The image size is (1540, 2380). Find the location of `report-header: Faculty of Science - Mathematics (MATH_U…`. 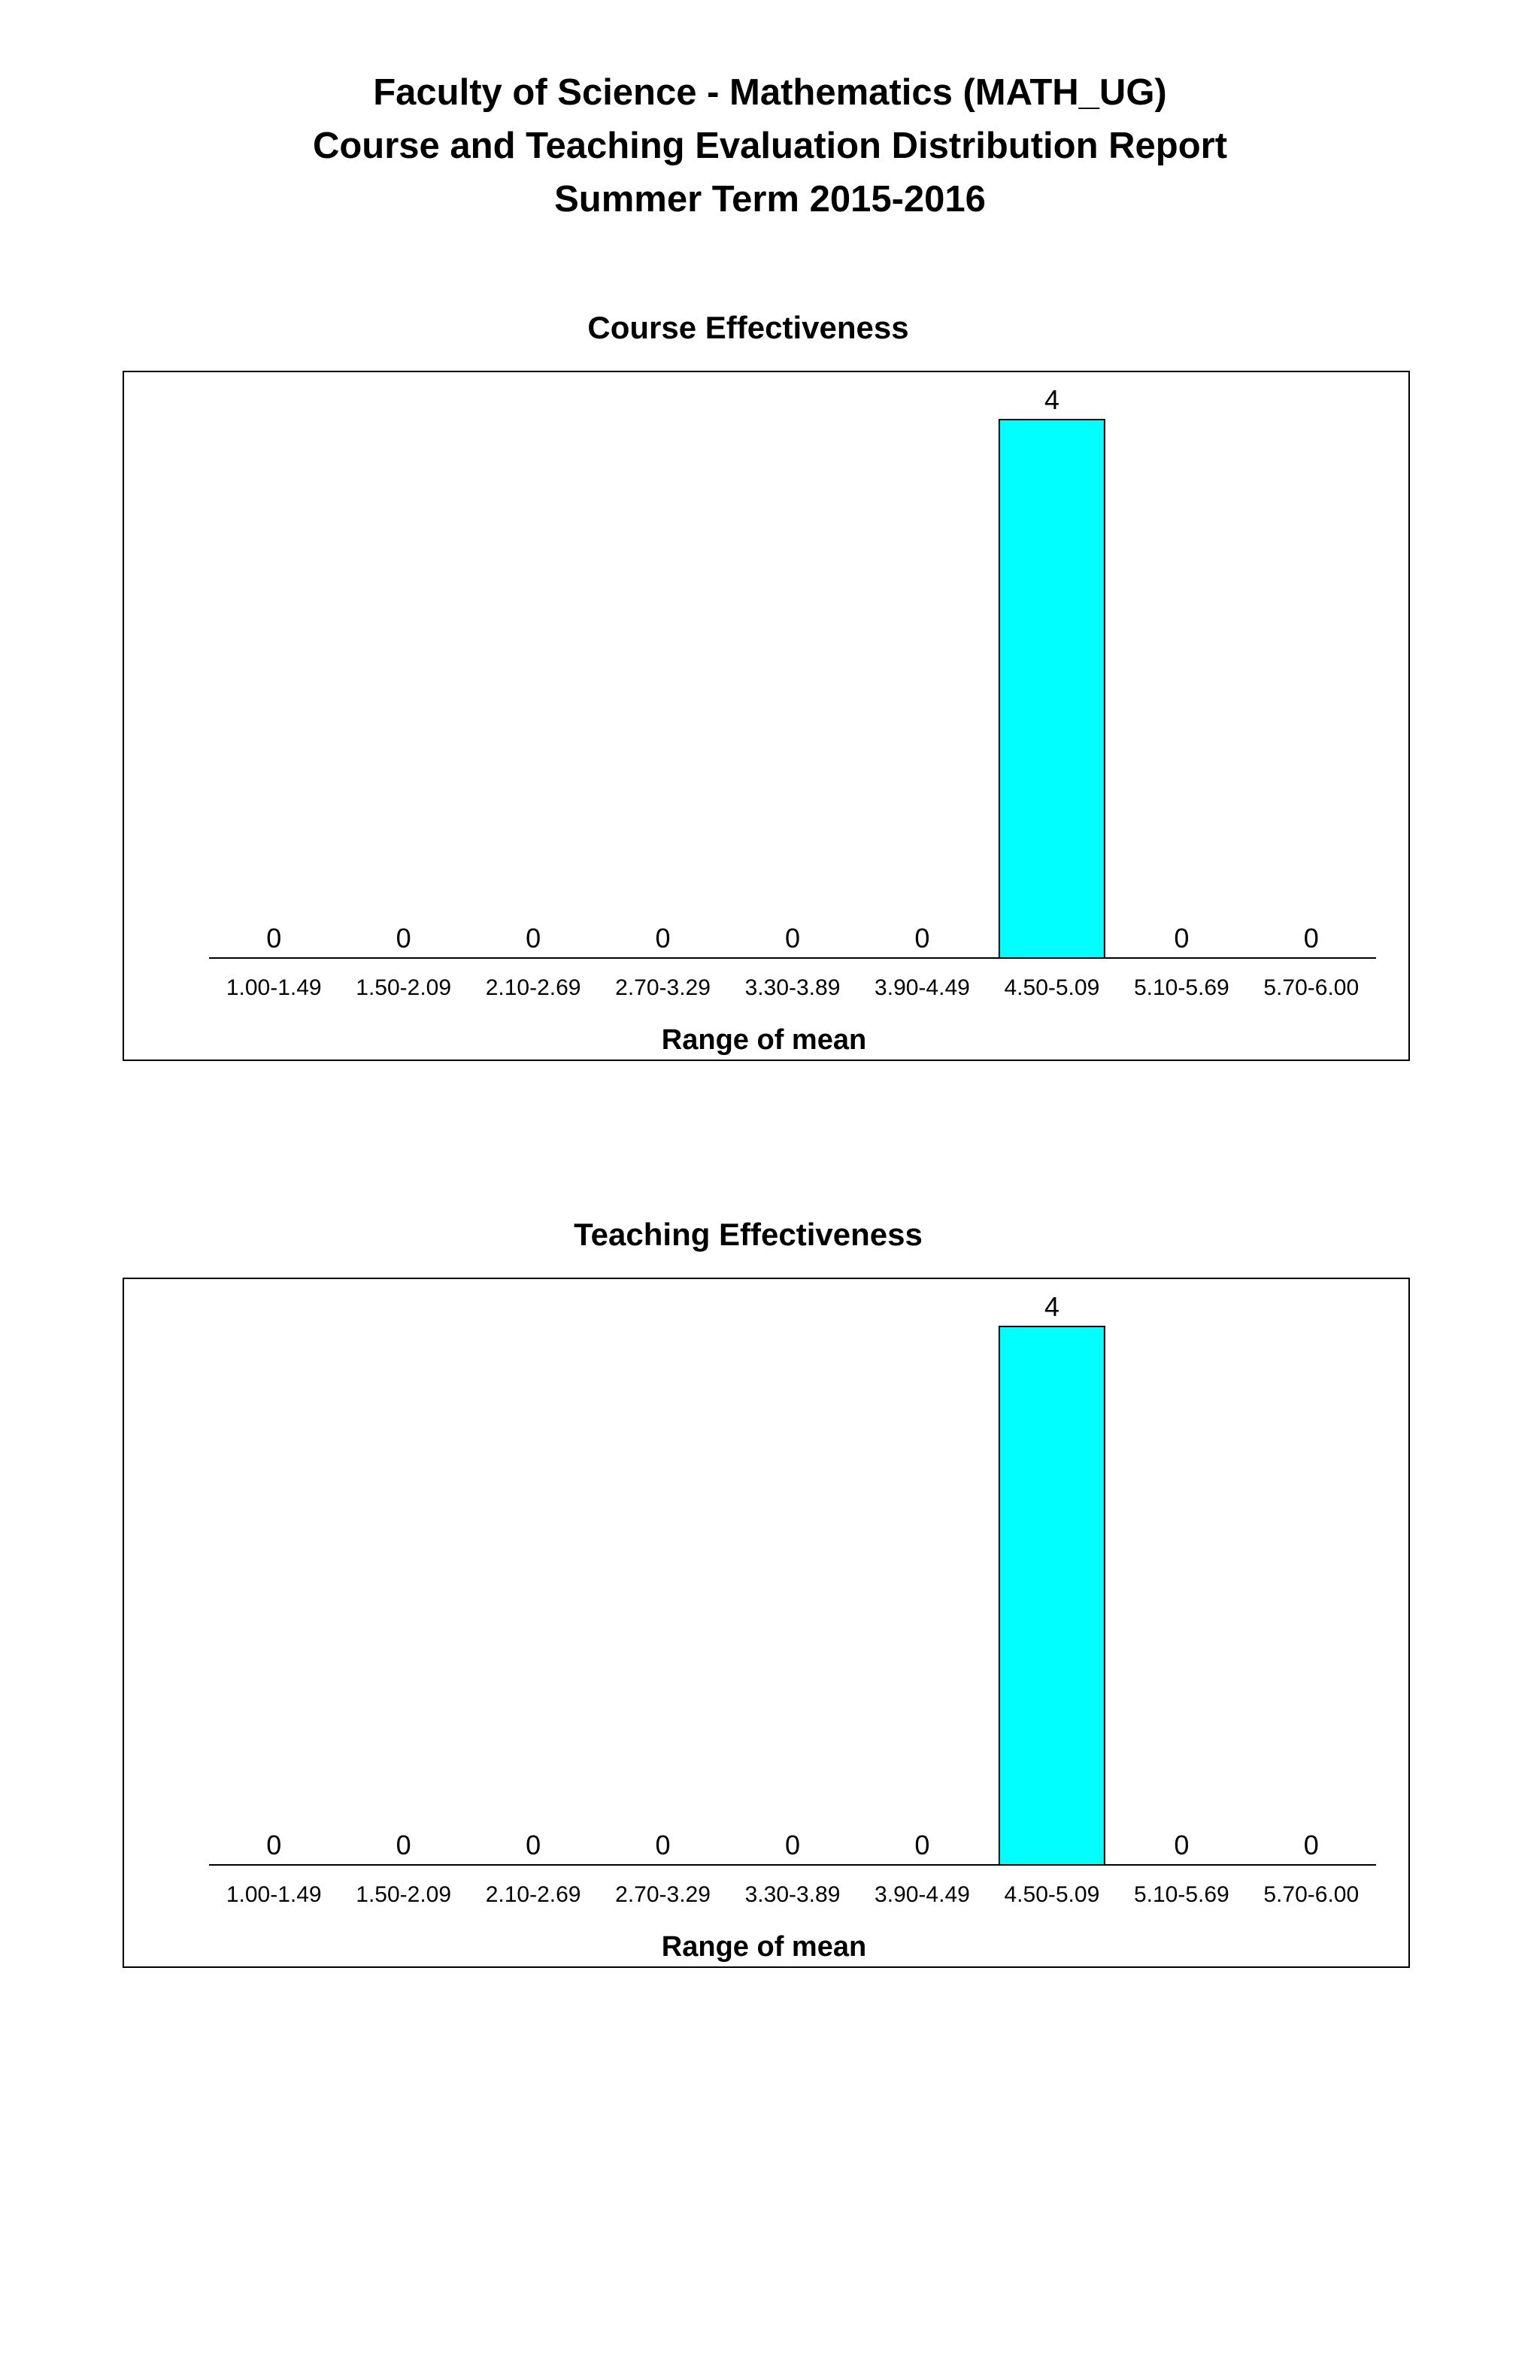

report-header: Faculty of Science - Mathematics (MATH_U… is located at coordinates (770, 146).